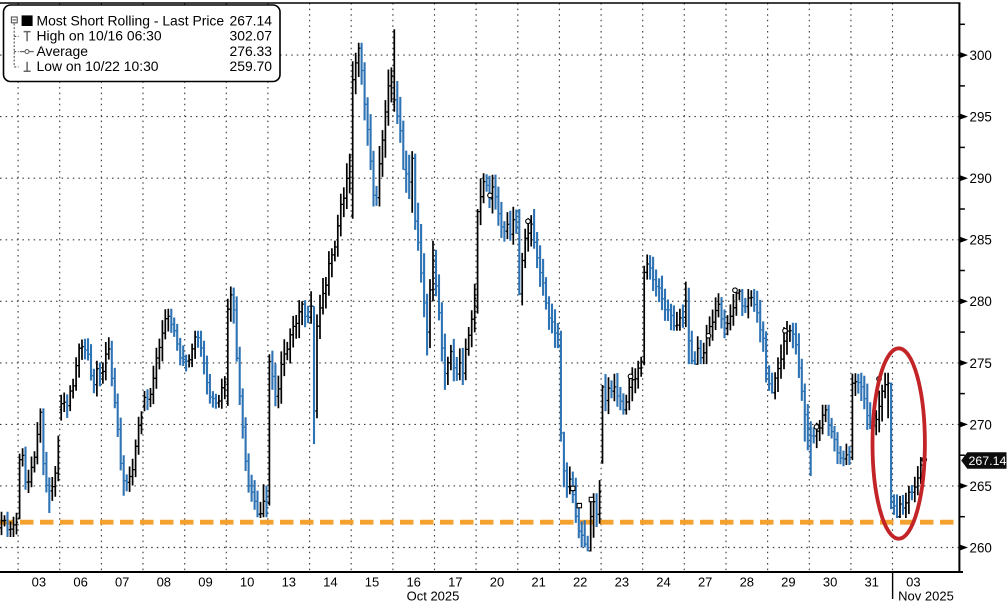  I want to click on svg-text: 21, so click(538, 582).